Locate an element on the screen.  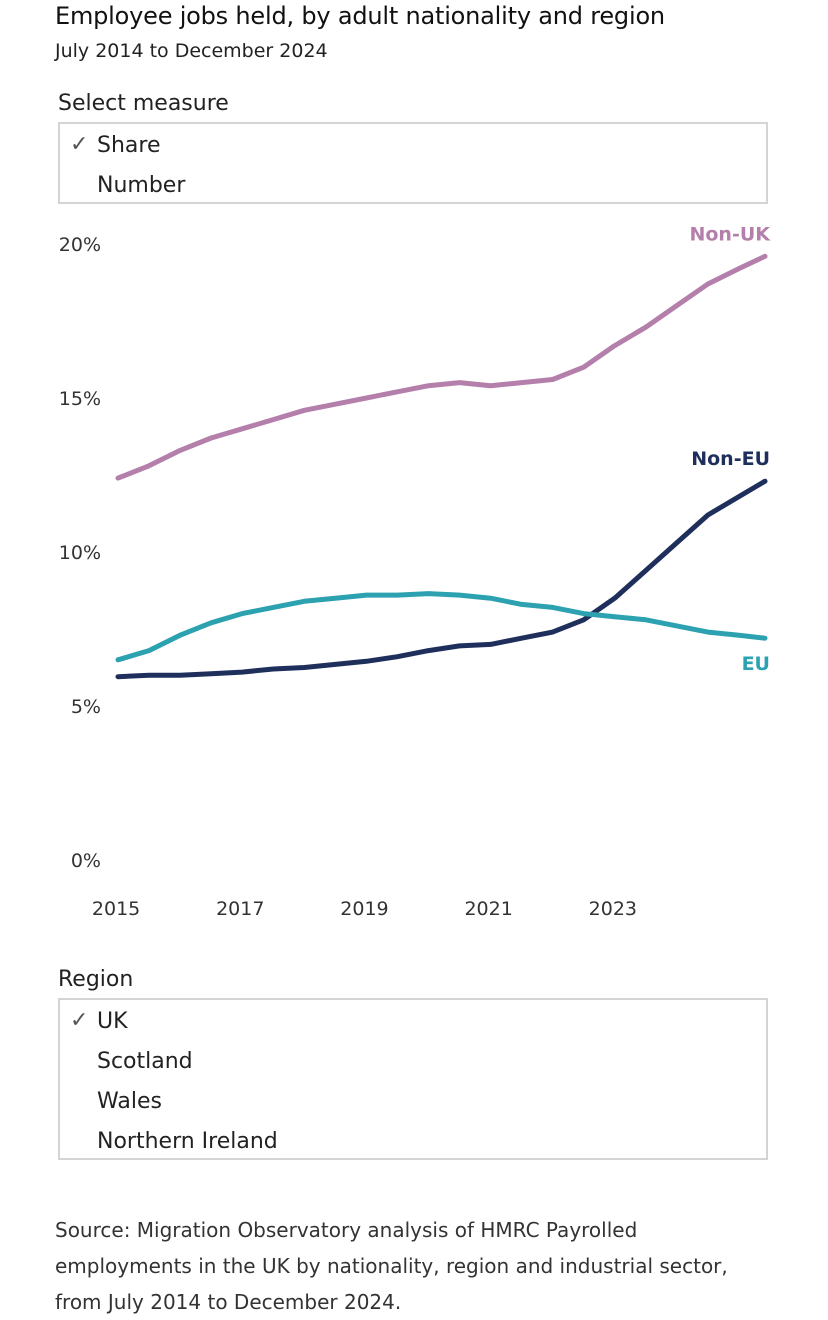
option-label: Number is located at coordinates (141, 185).